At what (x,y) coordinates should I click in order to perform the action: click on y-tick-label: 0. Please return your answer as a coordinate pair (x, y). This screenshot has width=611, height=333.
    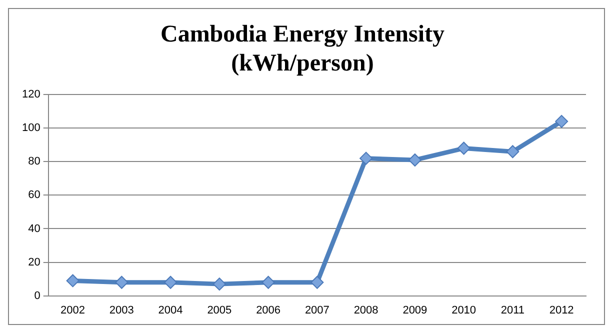
    Looking at the image, I should click on (37, 296).